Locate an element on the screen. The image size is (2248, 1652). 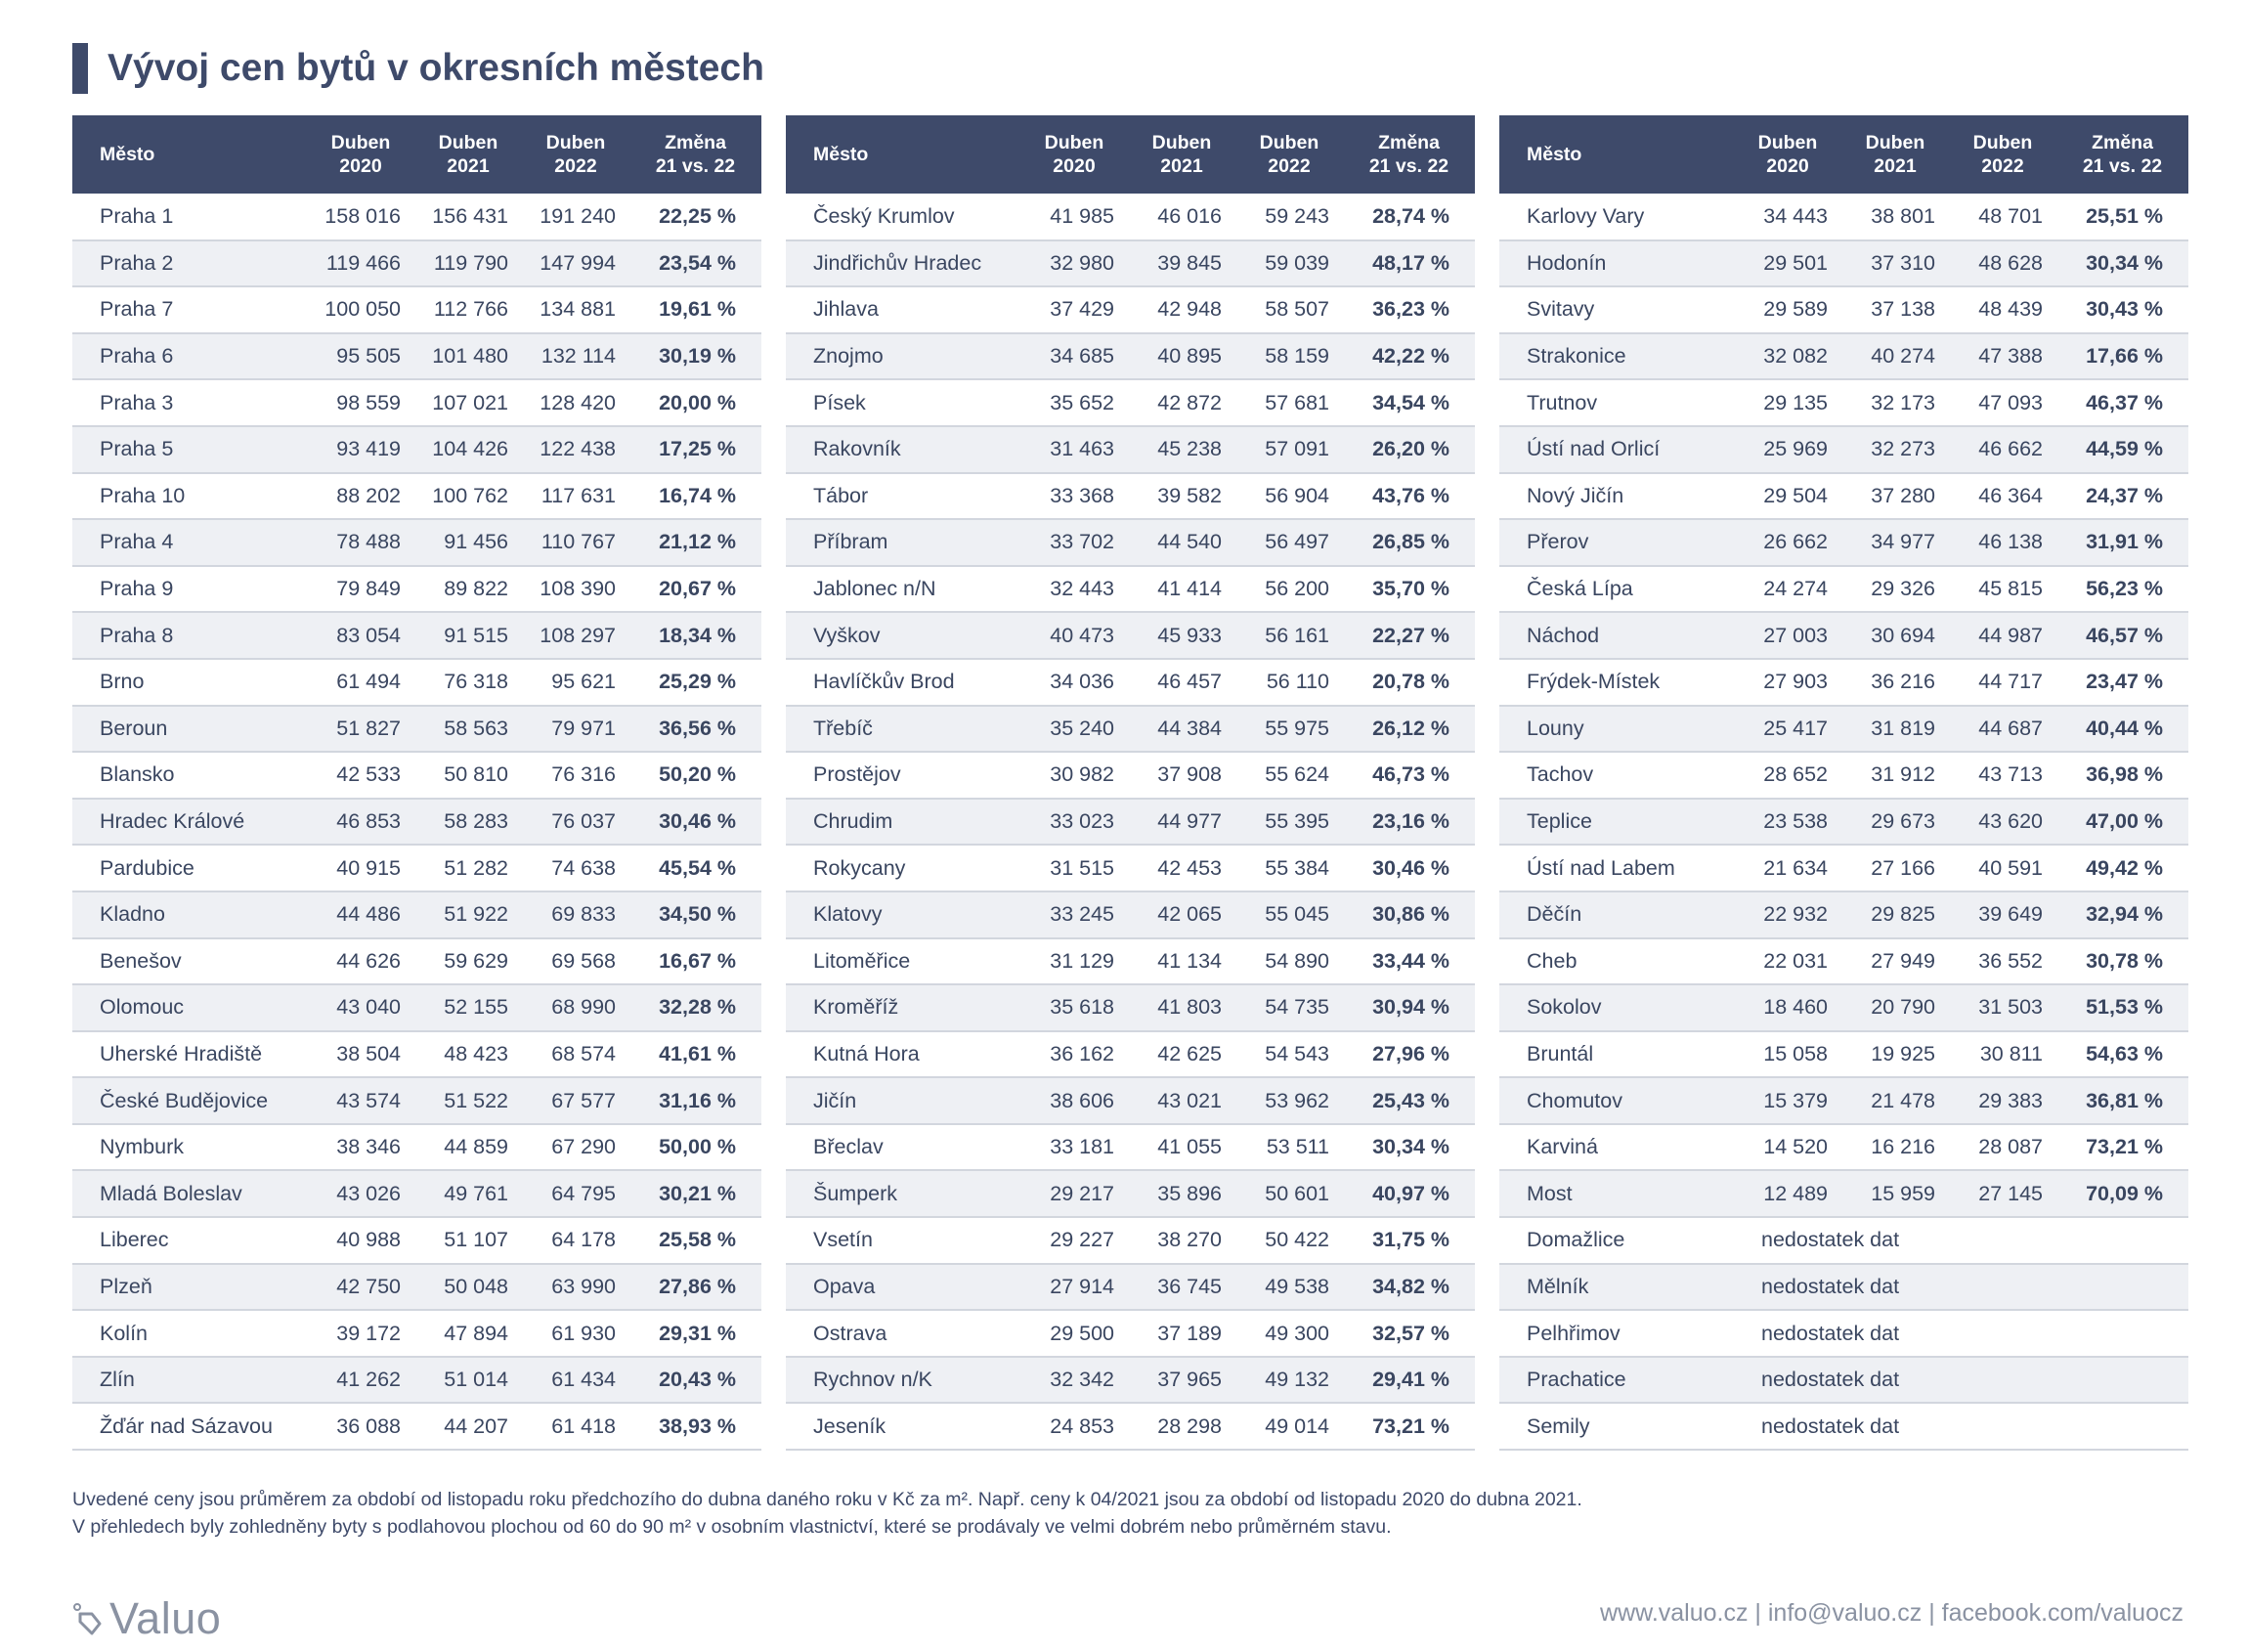
city-cell: Nymburk is located at coordinates (189, 1147).